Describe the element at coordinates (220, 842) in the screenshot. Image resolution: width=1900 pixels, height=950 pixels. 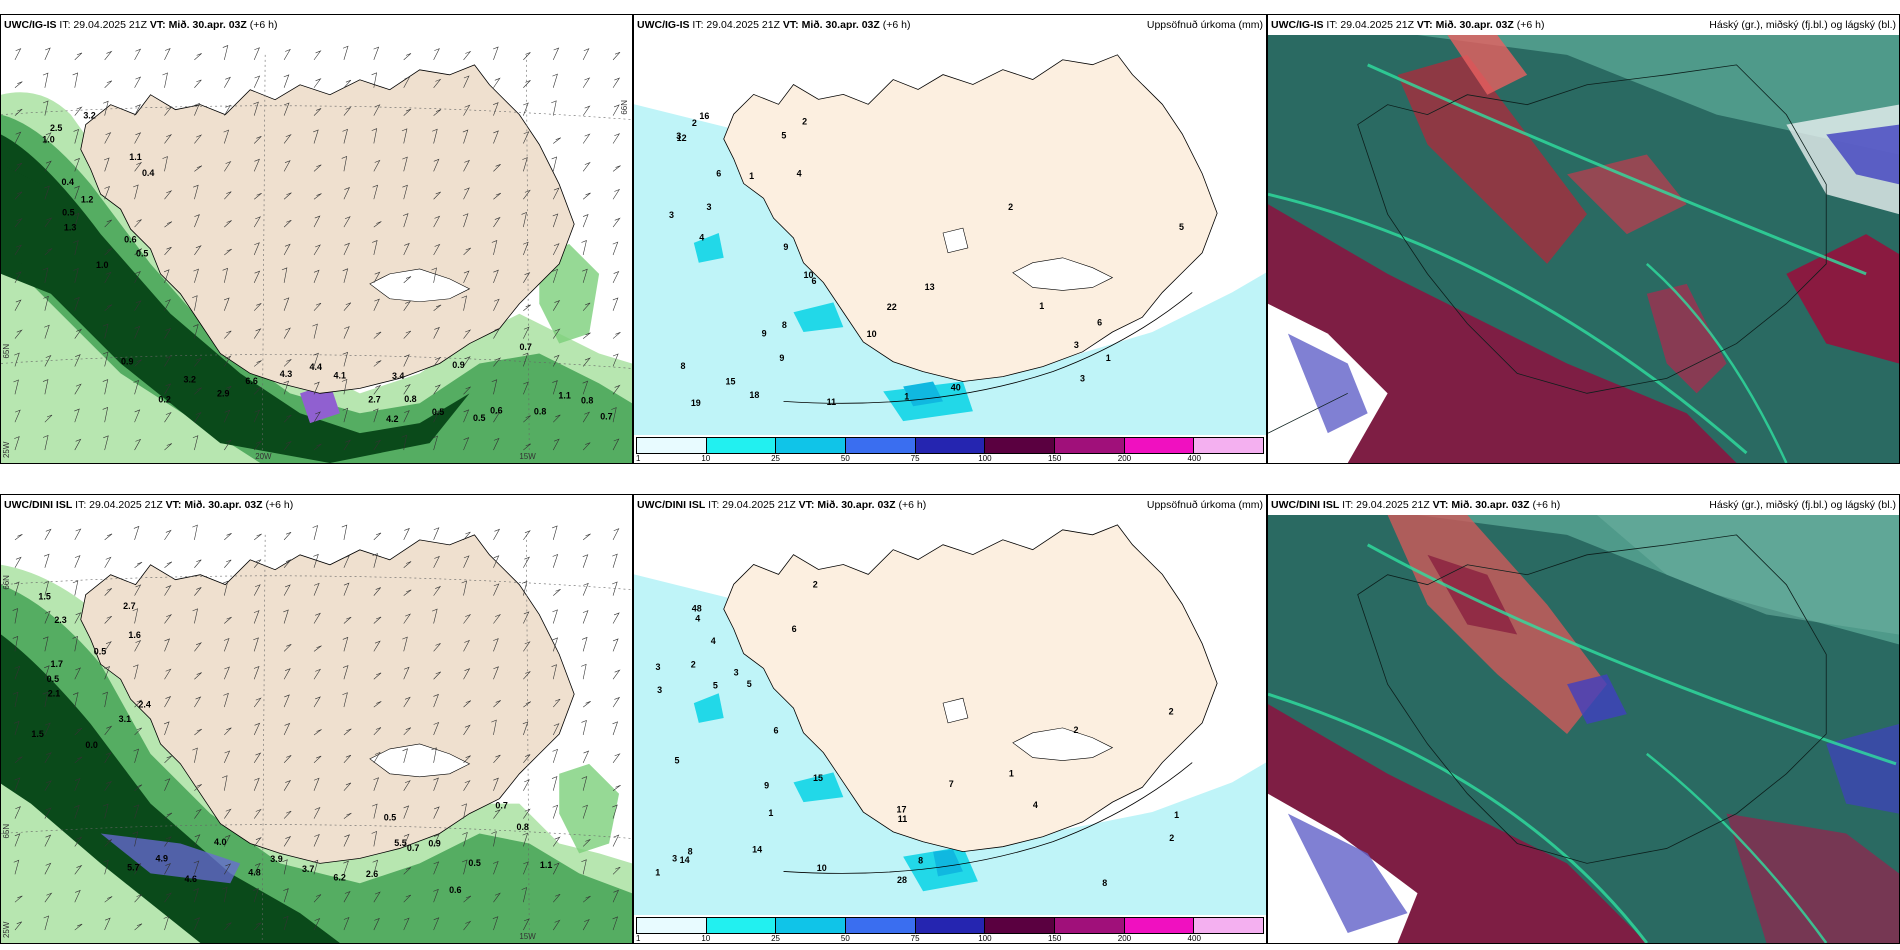
I see `wind-value-label: 4.0` at that location.